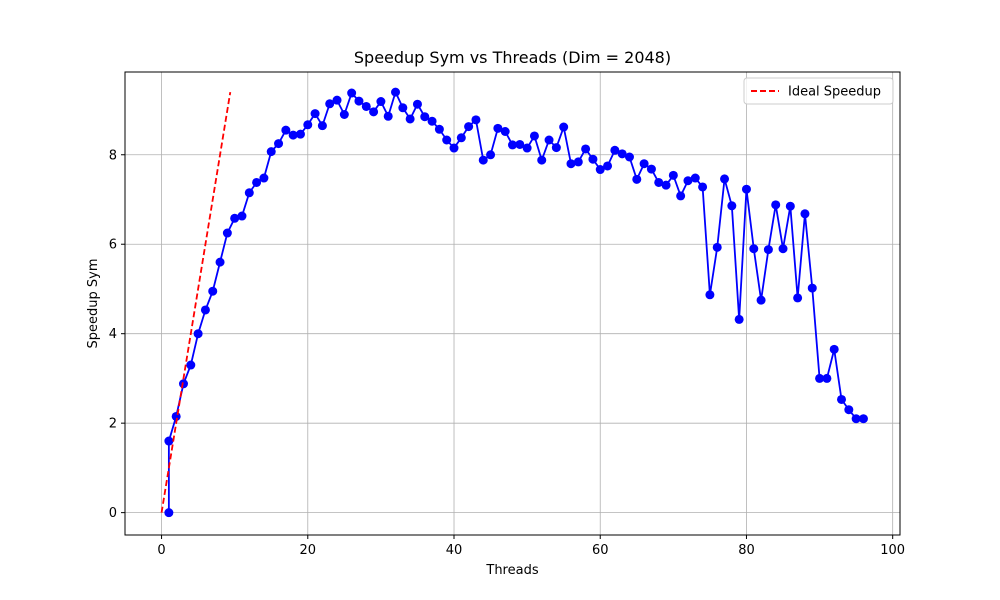 This screenshot has width=1000, height=600. Describe the element at coordinates (511, 570) in the screenshot. I see `x-axis-label: Threads` at that location.